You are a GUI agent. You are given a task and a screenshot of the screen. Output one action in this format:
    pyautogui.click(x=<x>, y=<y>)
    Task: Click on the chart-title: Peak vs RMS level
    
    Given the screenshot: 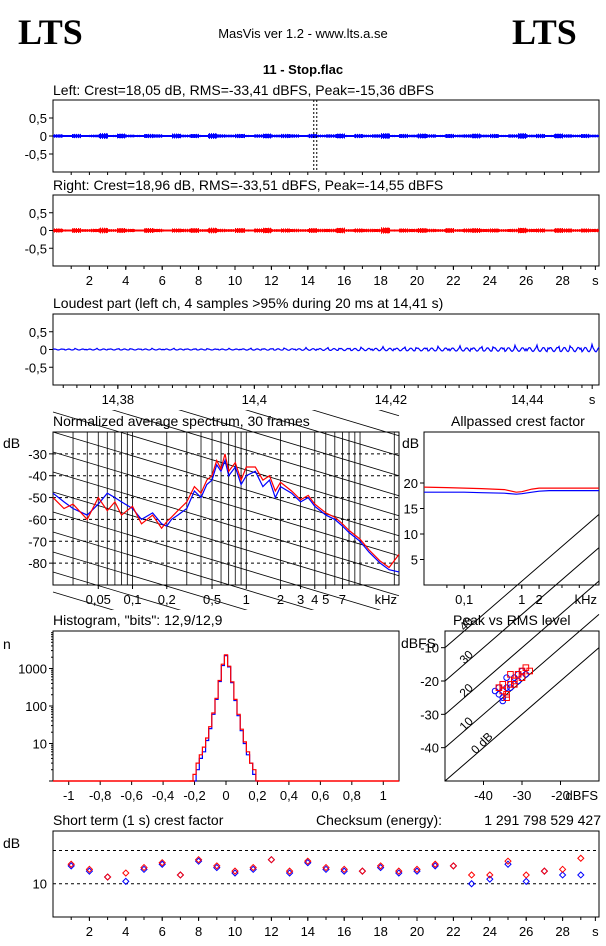 What is the action you would take?
    pyautogui.click(x=511, y=620)
    